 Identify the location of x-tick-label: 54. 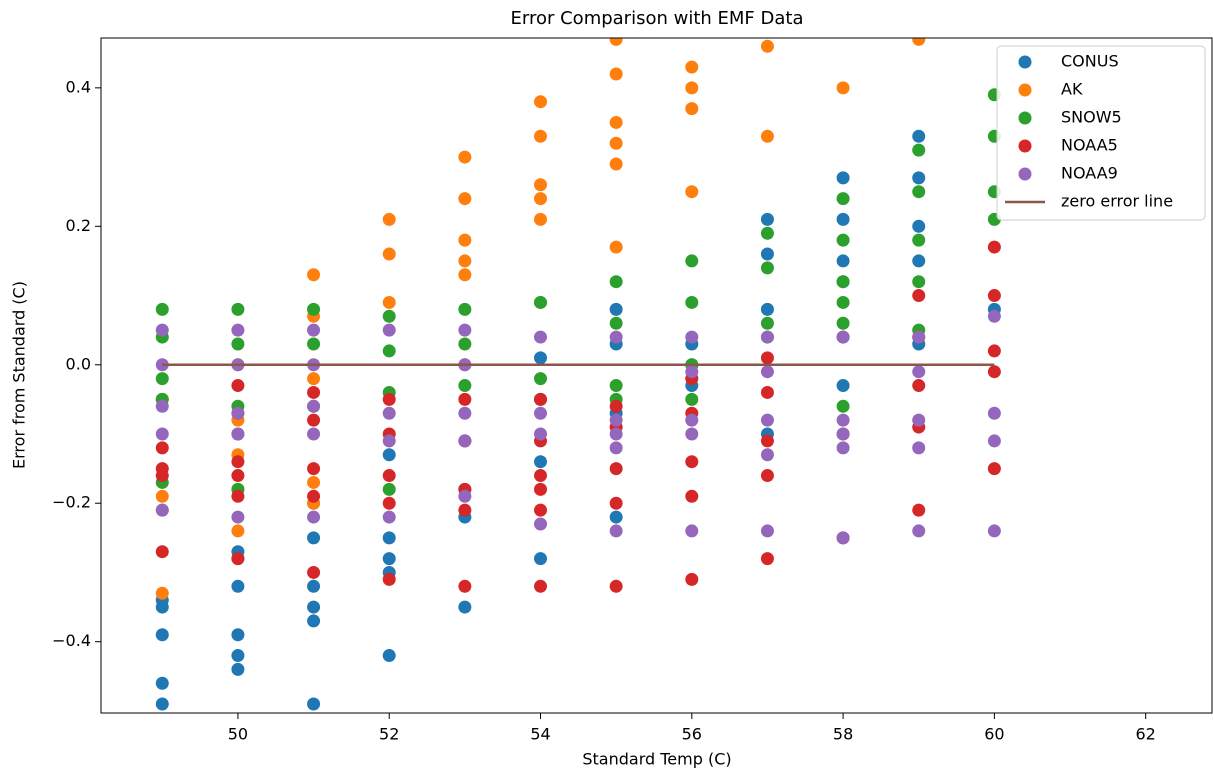
(540, 734).